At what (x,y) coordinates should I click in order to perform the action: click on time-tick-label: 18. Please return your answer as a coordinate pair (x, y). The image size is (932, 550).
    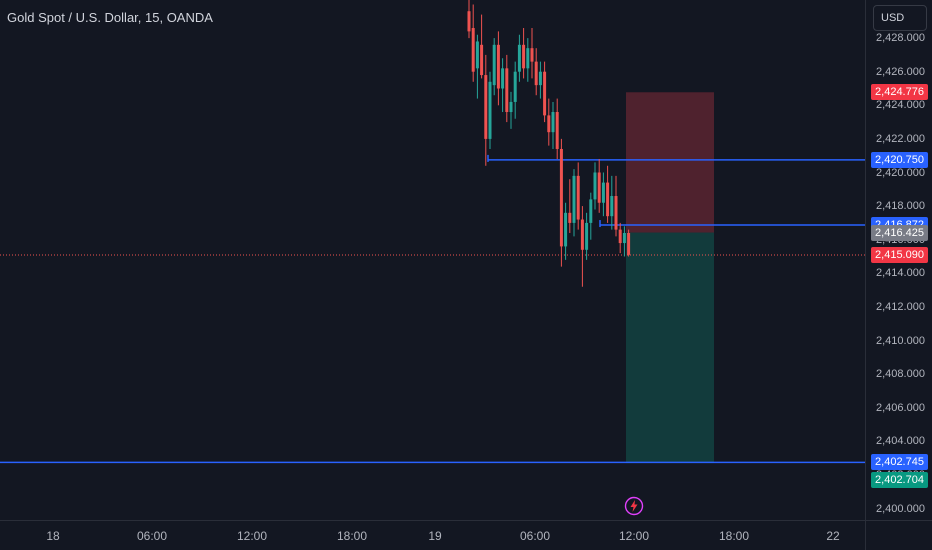
    Looking at the image, I should click on (53, 536).